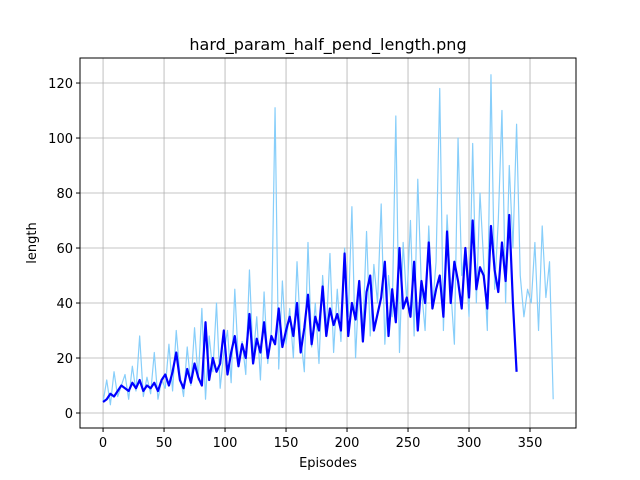  I want to click on y-tick-label: 0, so click(69, 414).